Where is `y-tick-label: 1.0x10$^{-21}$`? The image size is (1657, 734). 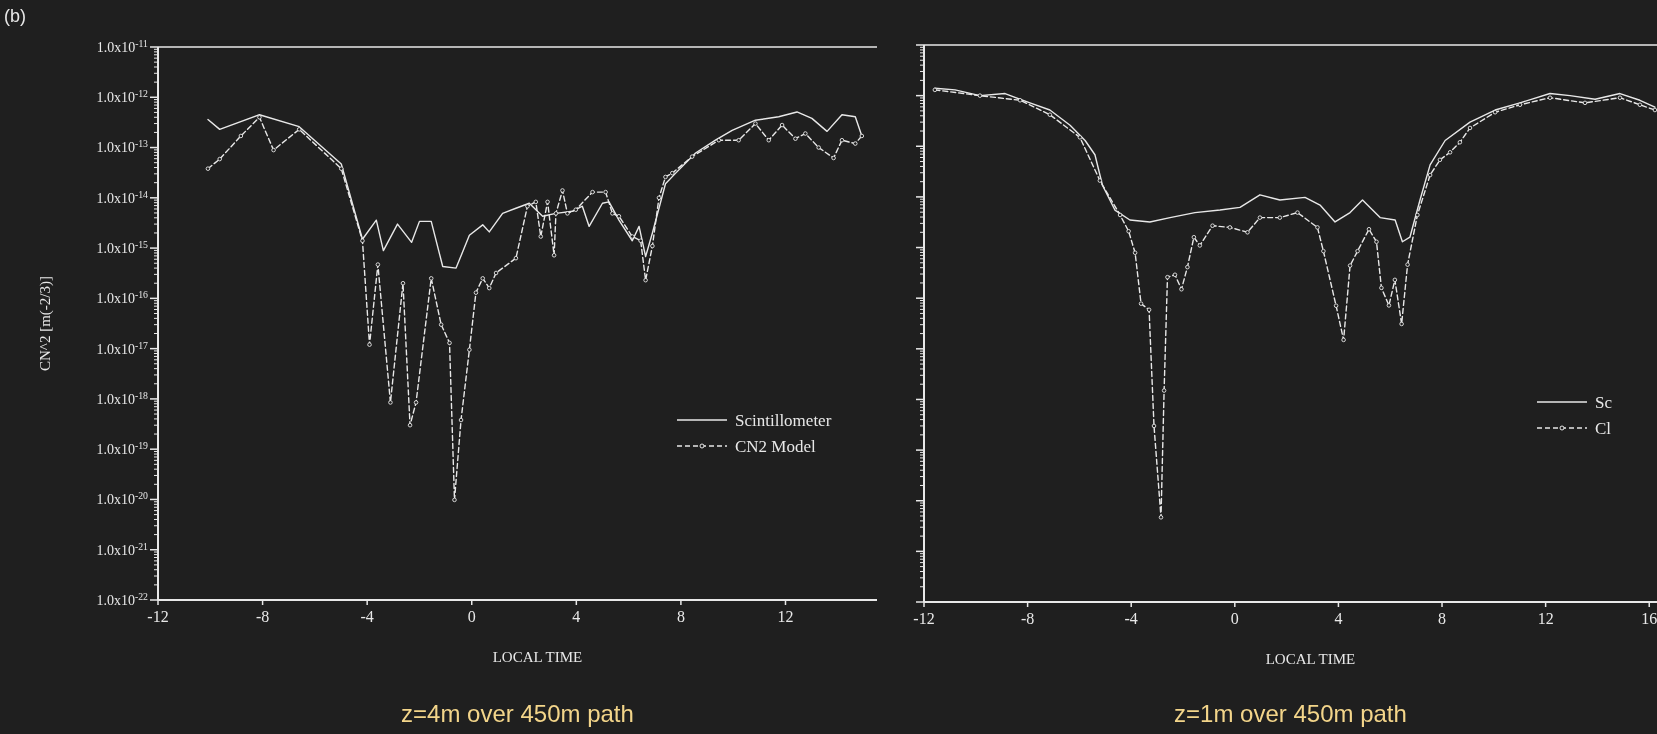 y-tick-label: 1.0x10$^{-21}$ is located at coordinates (122, 549).